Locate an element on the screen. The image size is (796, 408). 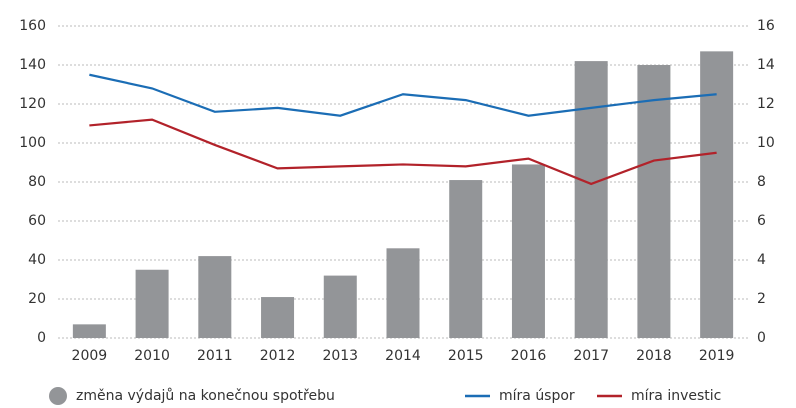
y-tick-label: 160 is located at coordinates (32, 26).